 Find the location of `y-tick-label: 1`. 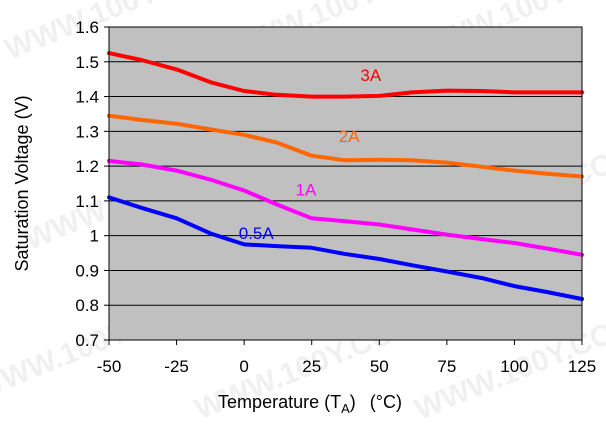

y-tick-label: 1 is located at coordinates (94, 236).